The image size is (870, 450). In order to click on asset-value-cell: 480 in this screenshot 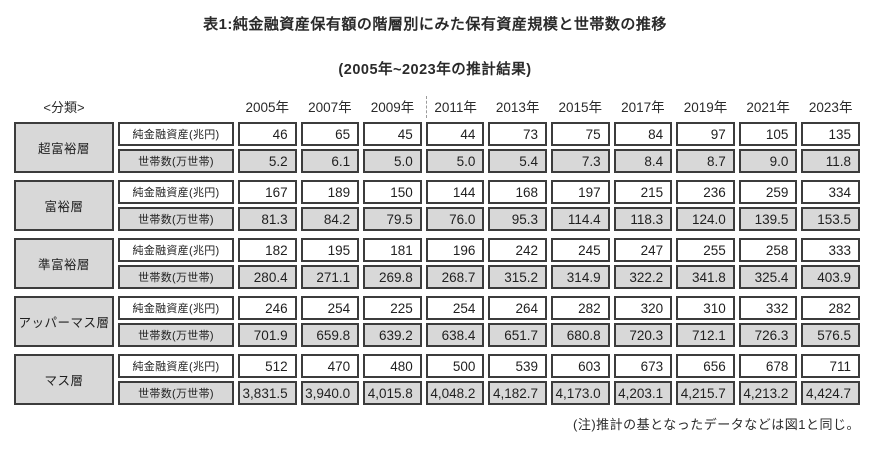, I will do `click(392, 366)`.